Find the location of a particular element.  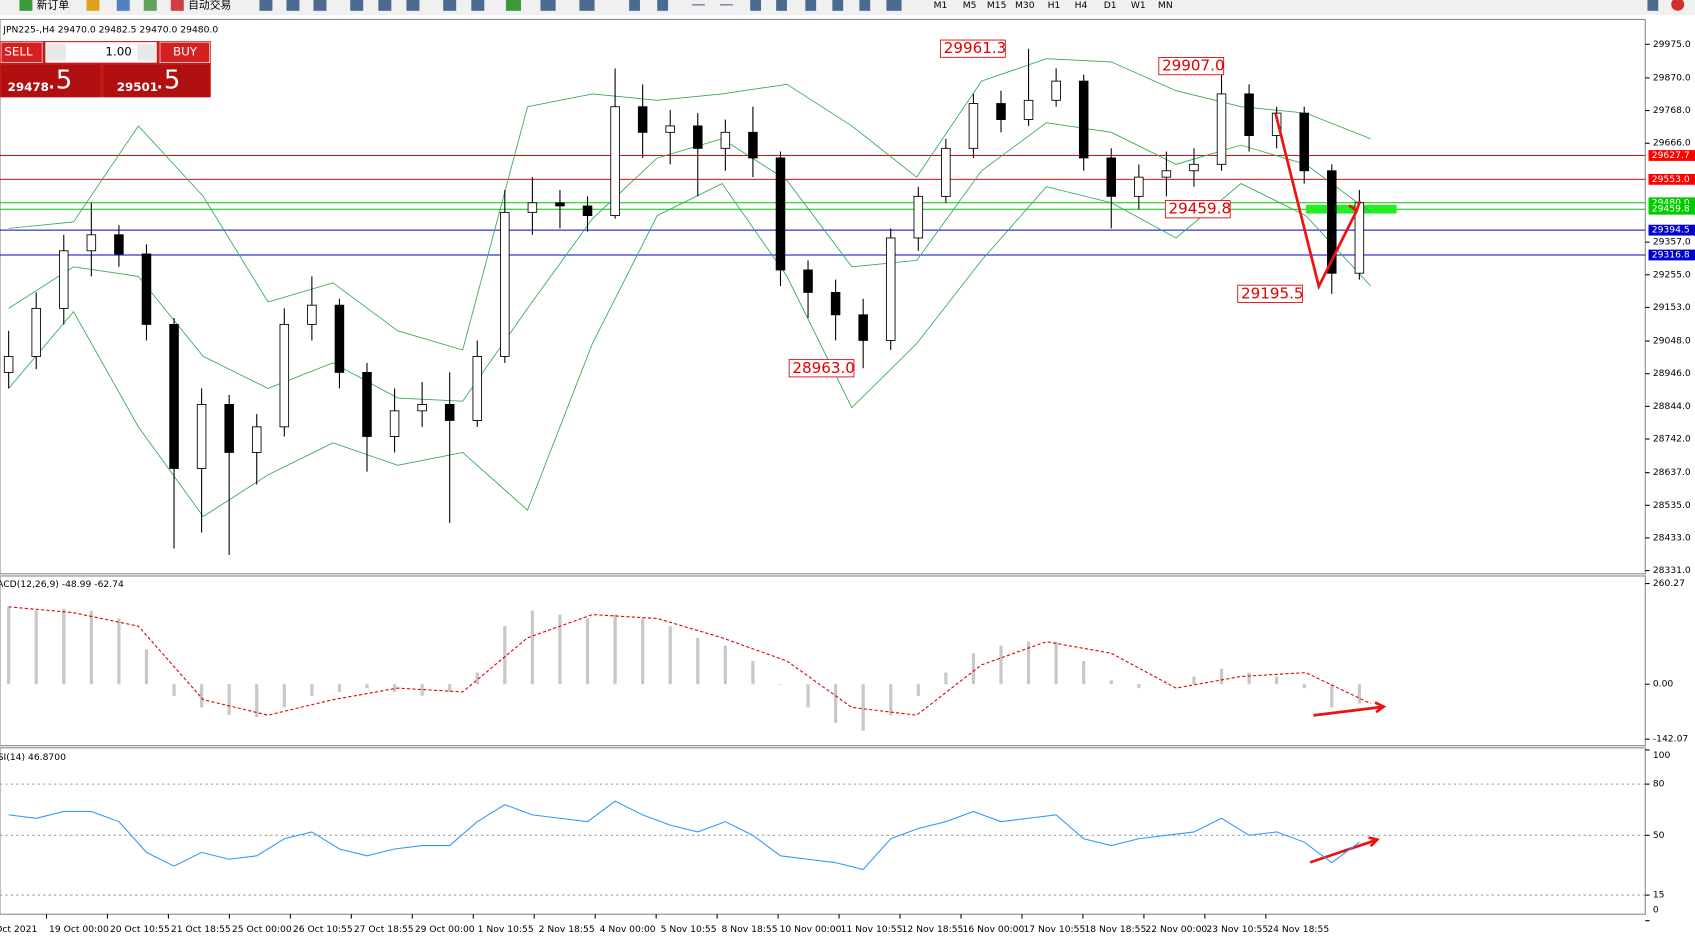

new-order-icon is located at coordinates (26, 5).